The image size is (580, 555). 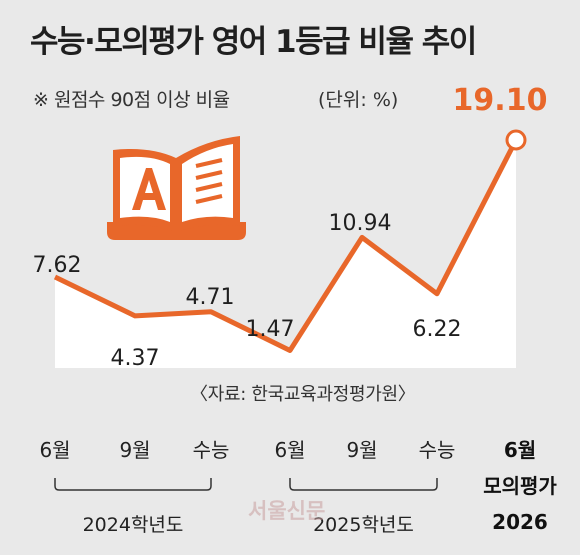 What do you see at coordinates (253, 42) in the screenshot?
I see `chart-title: 수능·모의평가 영어 1등급 비율 추이` at bounding box center [253, 42].